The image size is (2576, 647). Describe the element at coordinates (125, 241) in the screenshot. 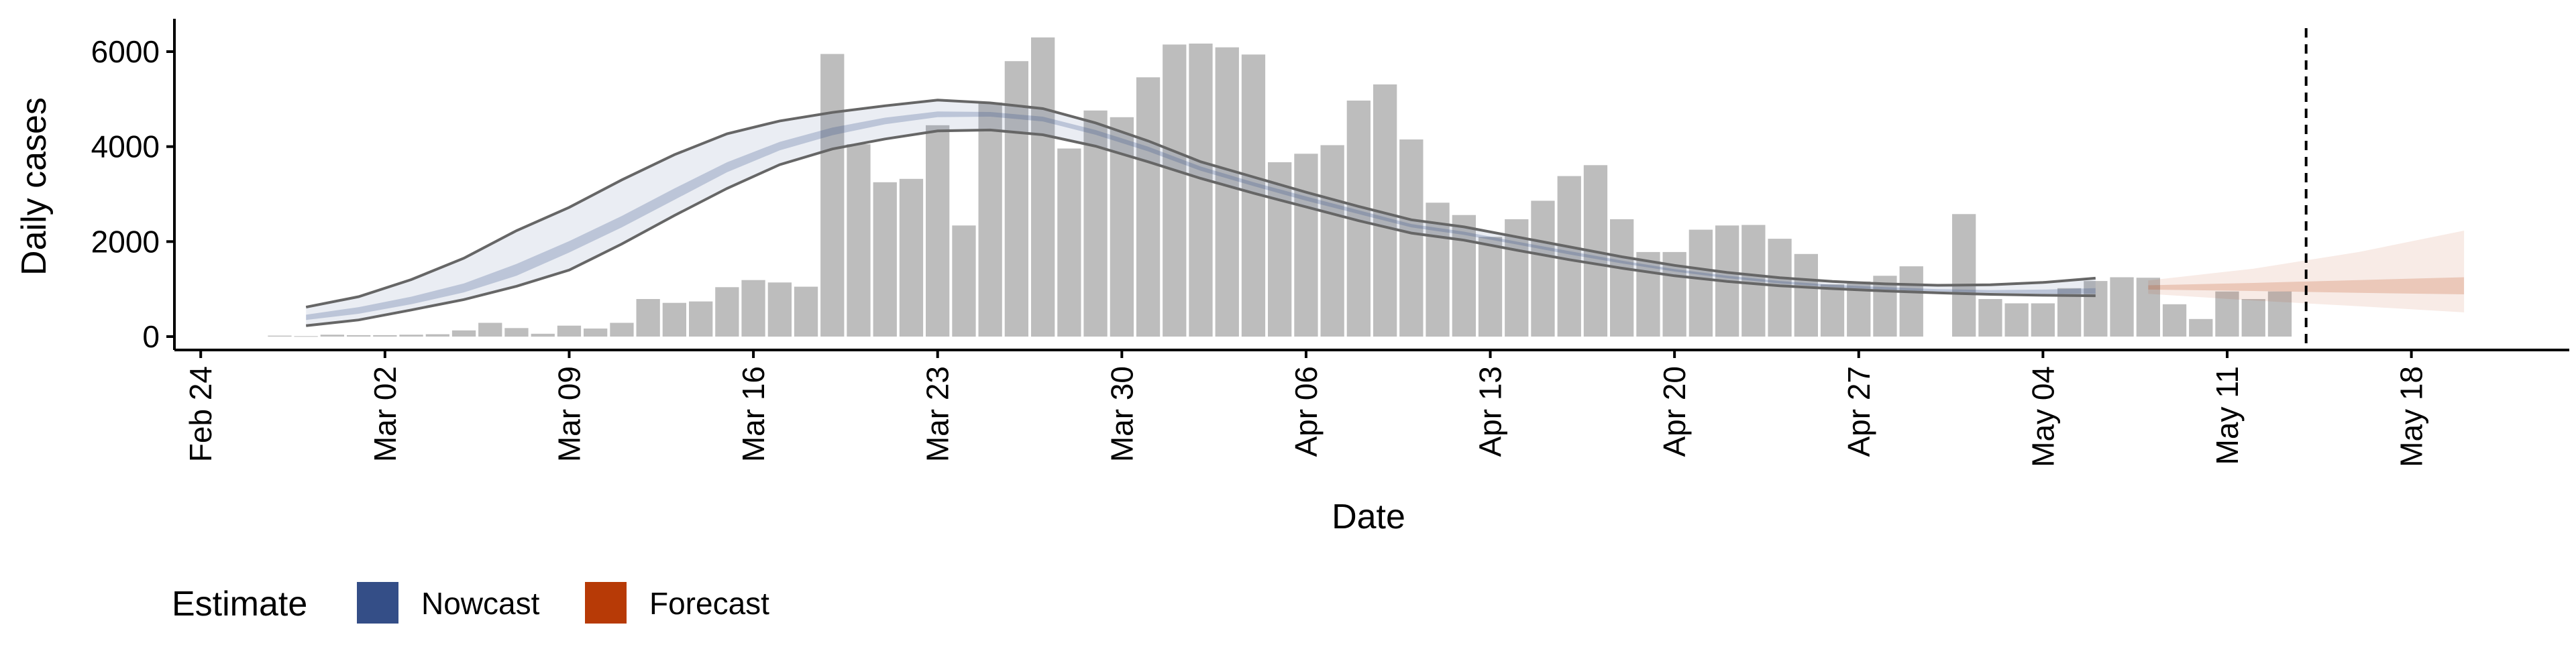

I see `y-tick-label: 2000` at that location.